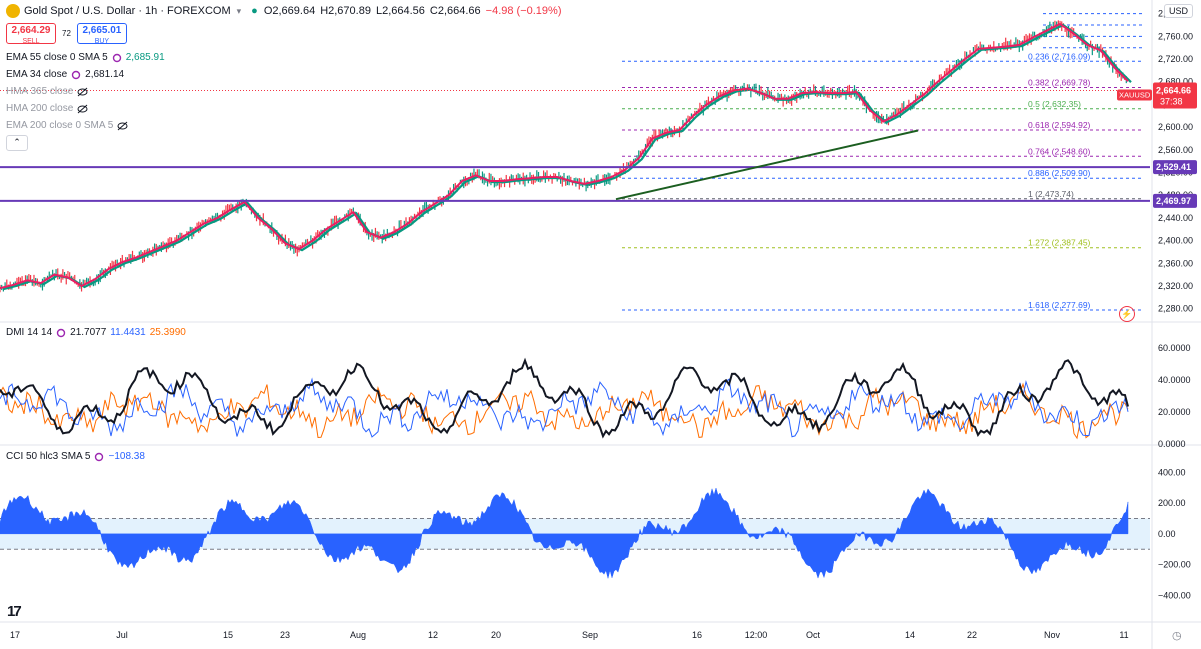 The image size is (1201, 649). I want to click on time-tick-label: 23, so click(285, 635).